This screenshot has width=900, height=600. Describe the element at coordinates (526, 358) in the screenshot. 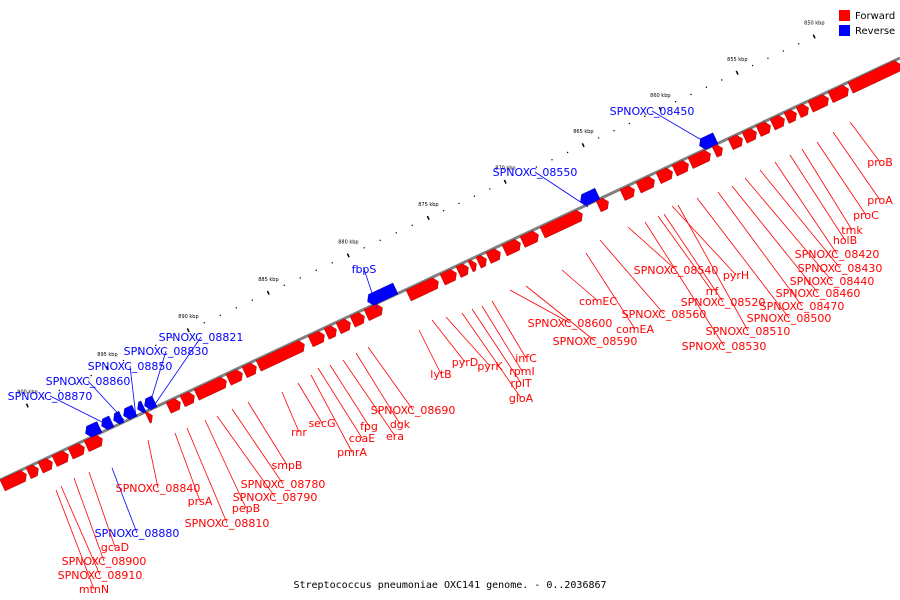

I see `gene-label: infC` at that location.